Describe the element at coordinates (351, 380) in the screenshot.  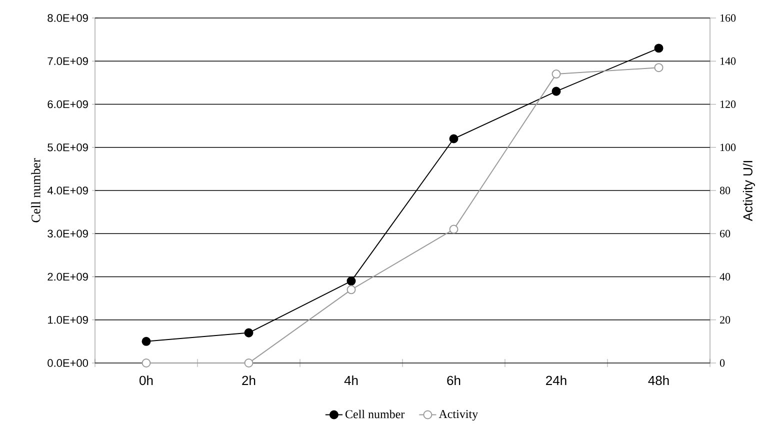
I see `x-tick-label: 4h` at that location.